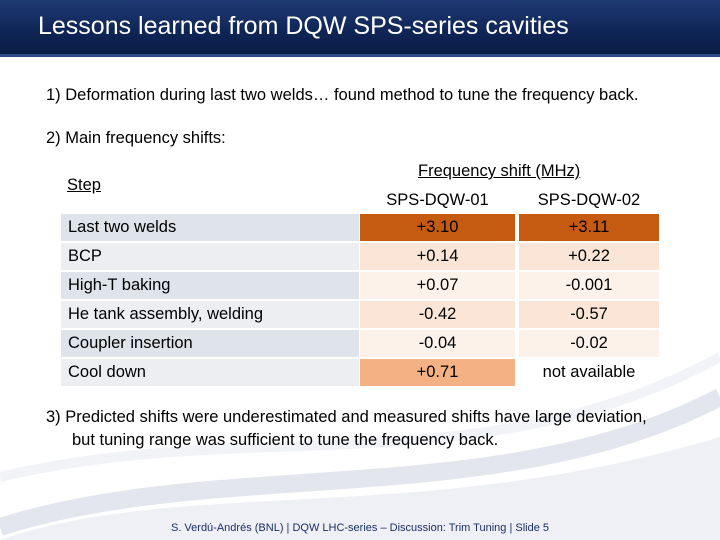  Describe the element at coordinates (437, 227) in the screenshot. I see `table-cell-dqw01: +3.10` at that location.